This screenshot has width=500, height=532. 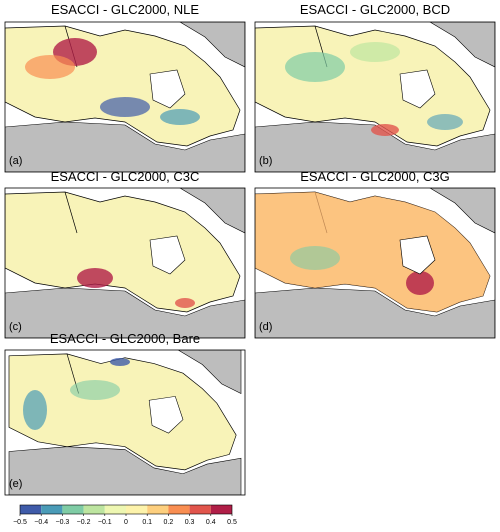 I want to click on panel-label: (a), so click(x=15, y=161).